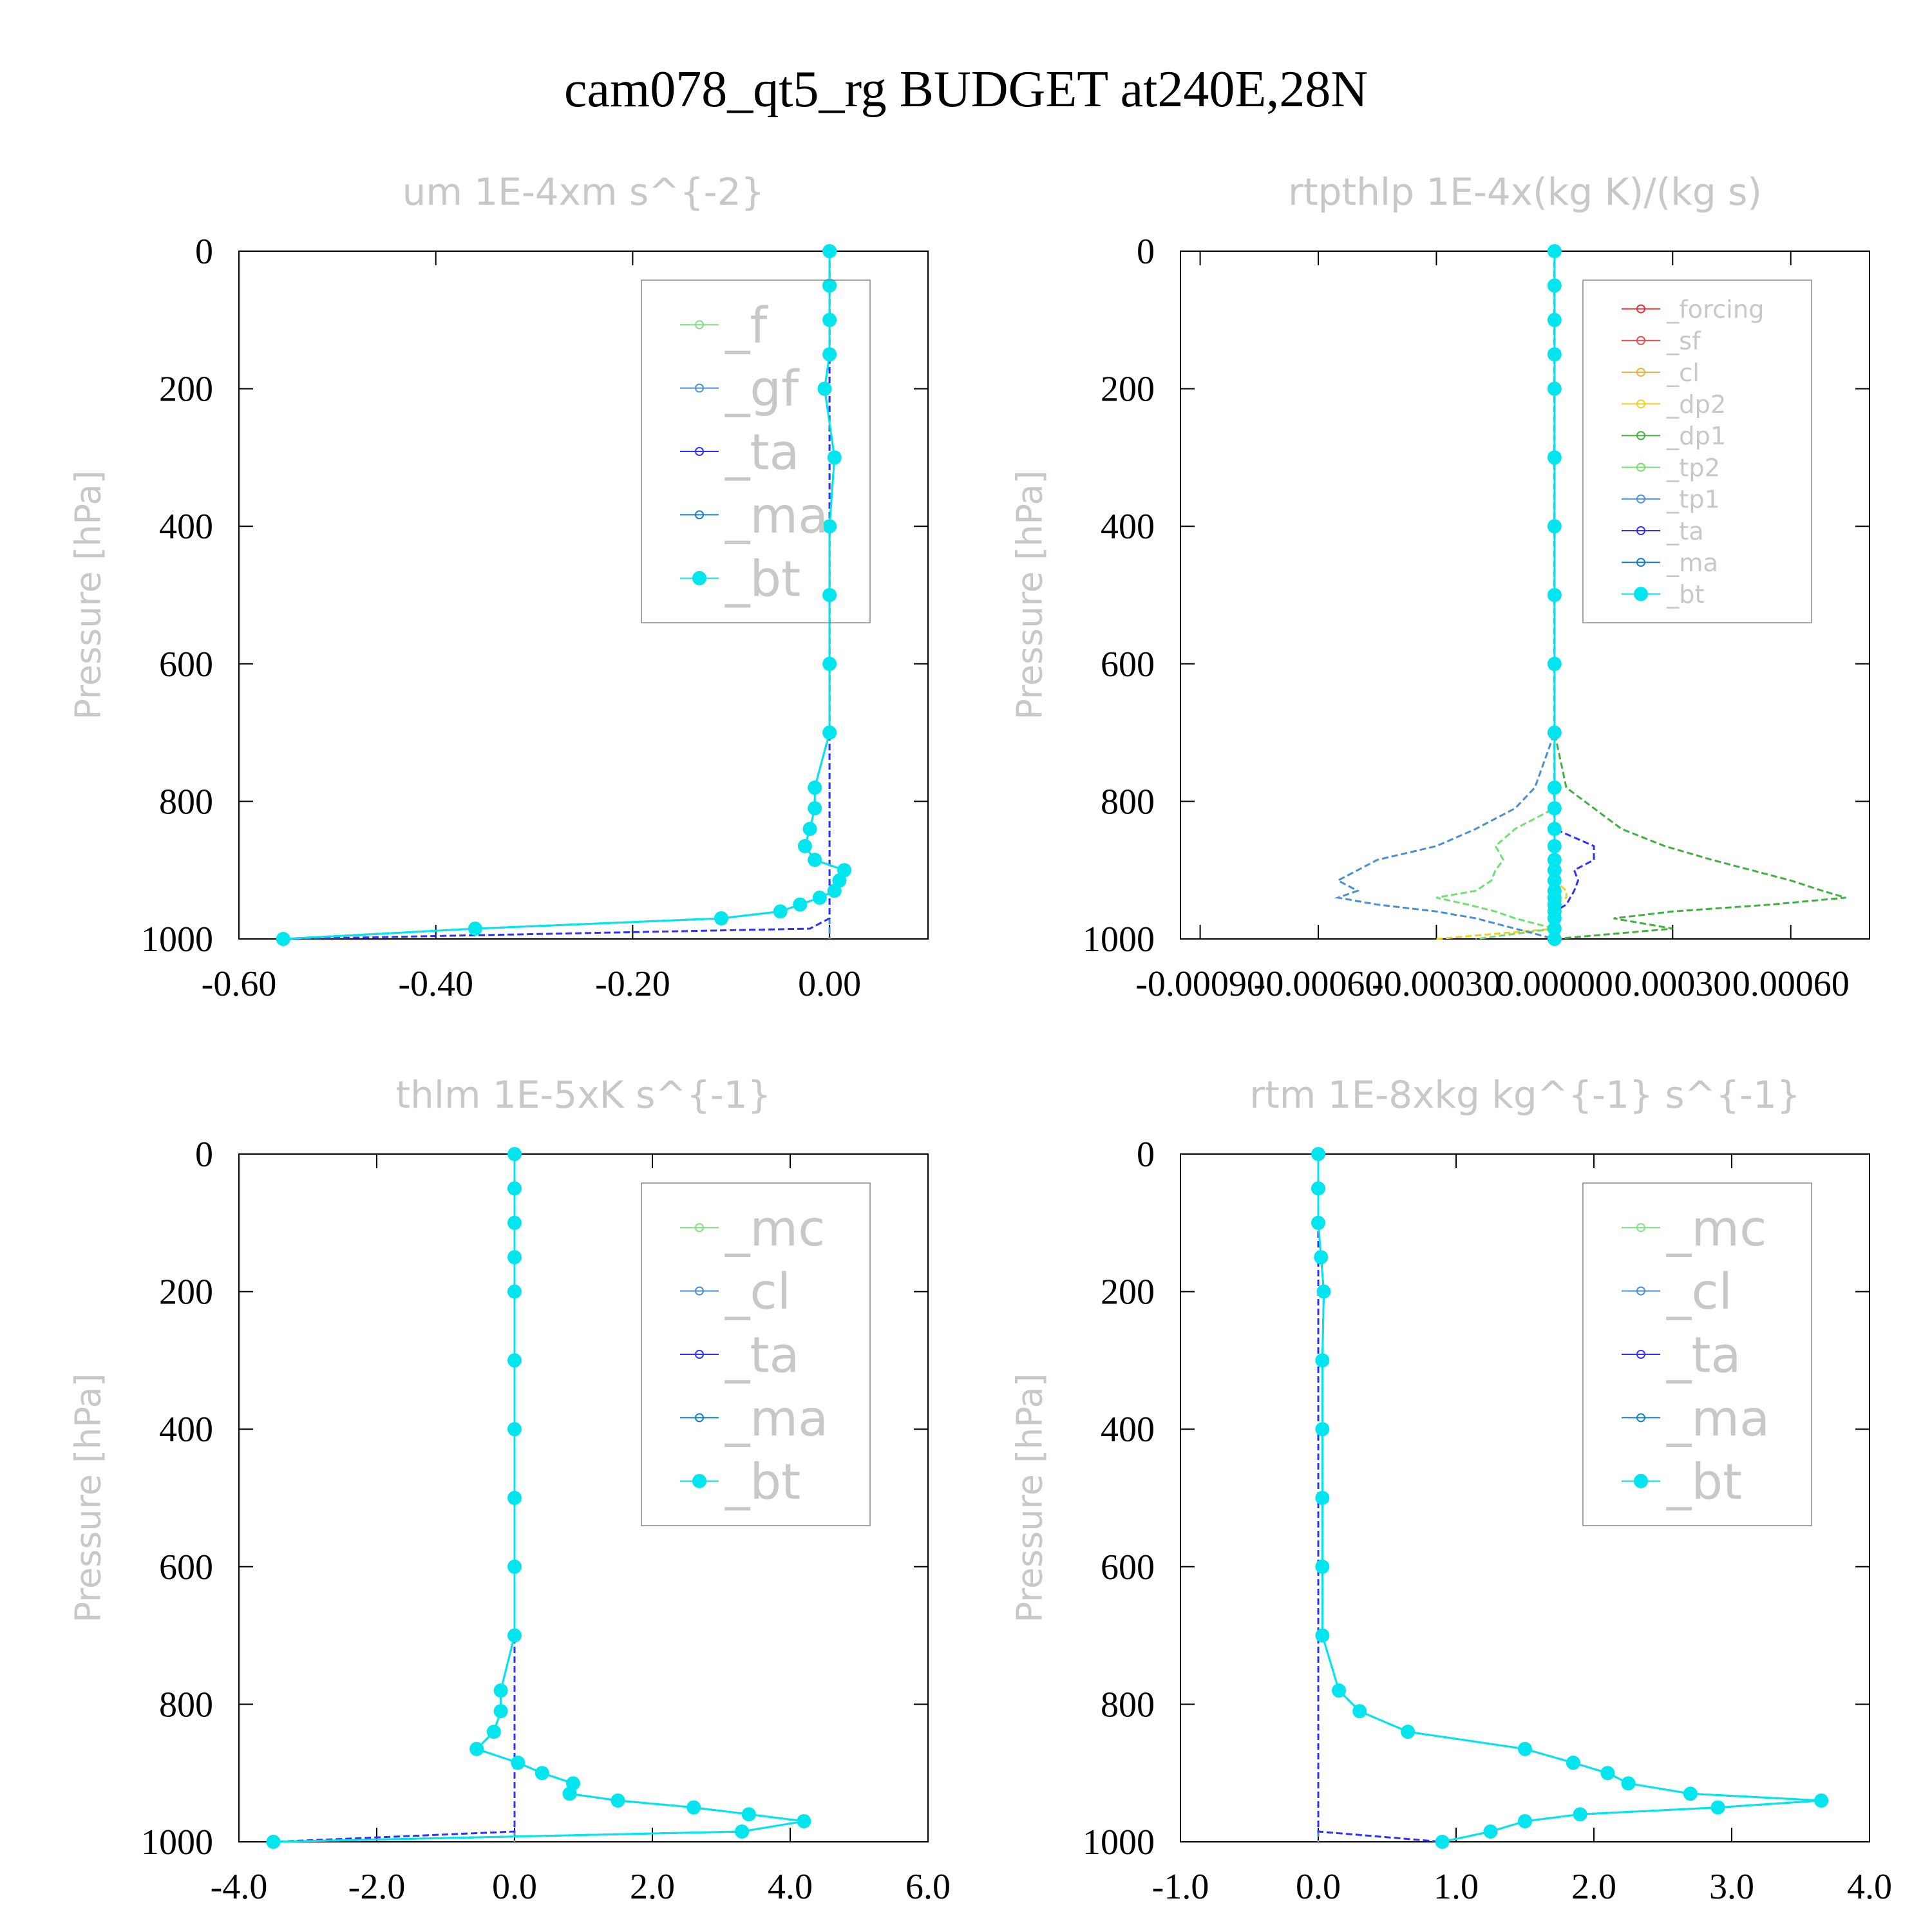 Image resolution: width=1932 pixels, height=1932 pixels. Describe the element at coordinates (1699, 1292) in the screenshot. I see `legend-label: _cl` at that location.